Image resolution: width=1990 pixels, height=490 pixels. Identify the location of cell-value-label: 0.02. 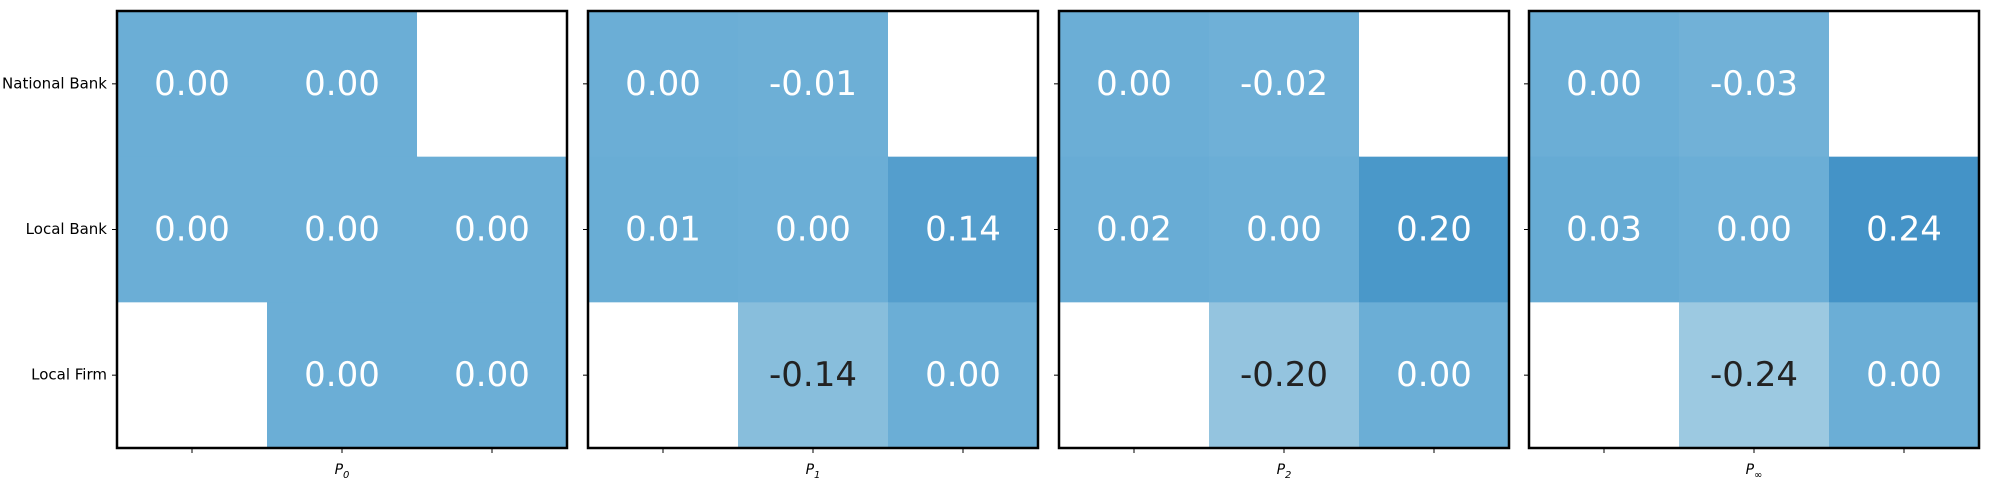
(1134, 230).